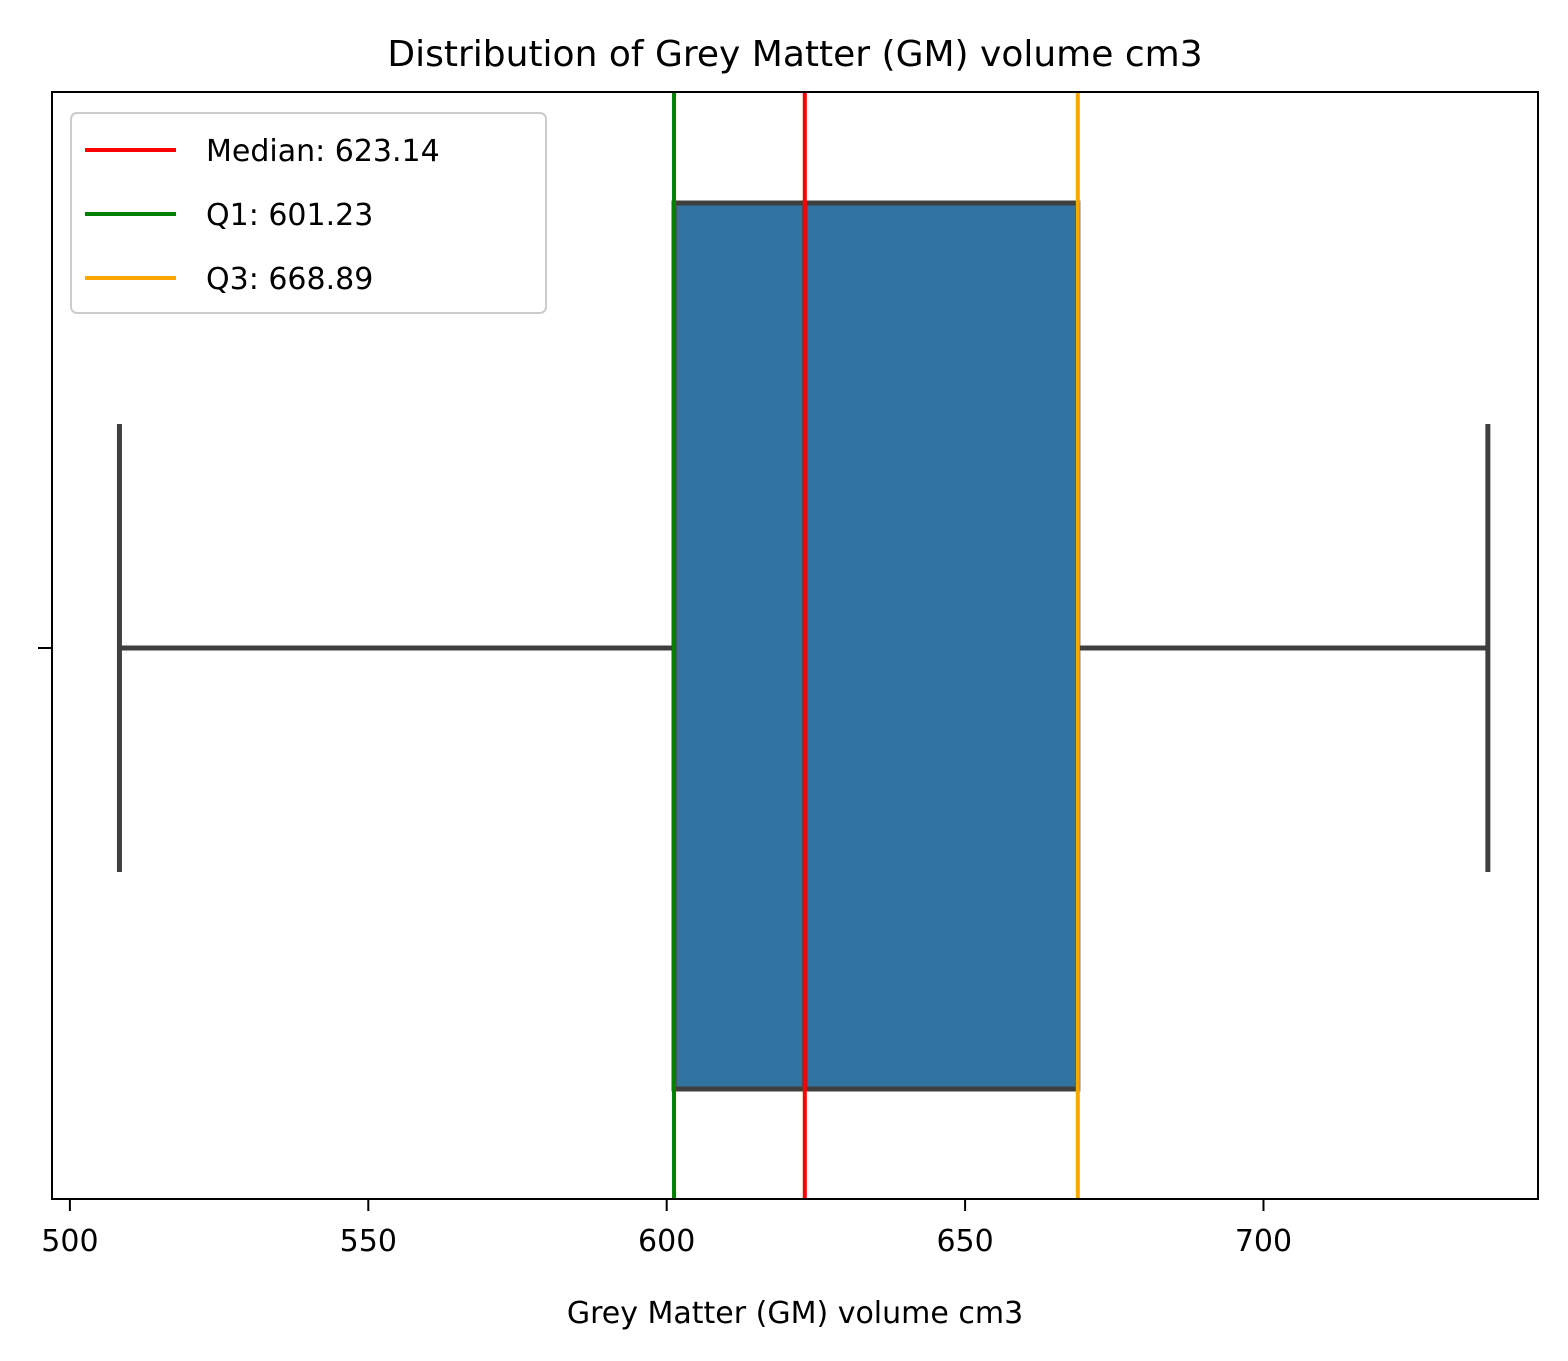 This screenshot has height=1361, width=1568. Describe the element at coordinates (666, 1241) in the screenshot. I see `x-tick-label: 600` at that location.